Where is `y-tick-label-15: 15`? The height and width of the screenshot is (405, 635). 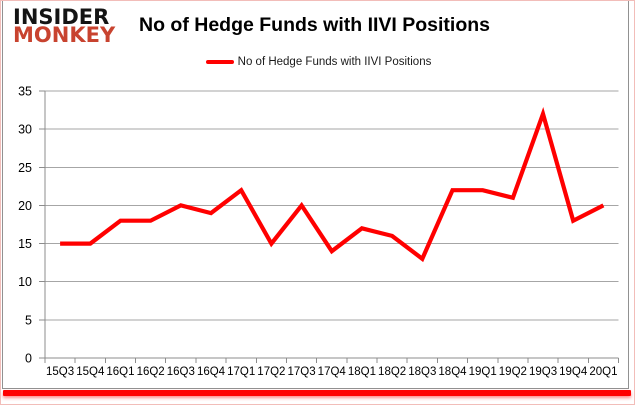 y-tick-label-15: 15 is located at coordinates (25, 244).